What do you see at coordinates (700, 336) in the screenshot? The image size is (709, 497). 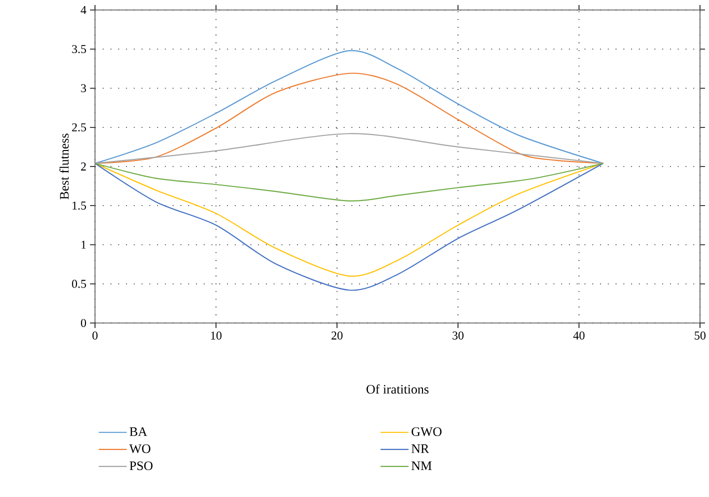 I see `x-tick-label: 50` at bounding box center [700, 336].